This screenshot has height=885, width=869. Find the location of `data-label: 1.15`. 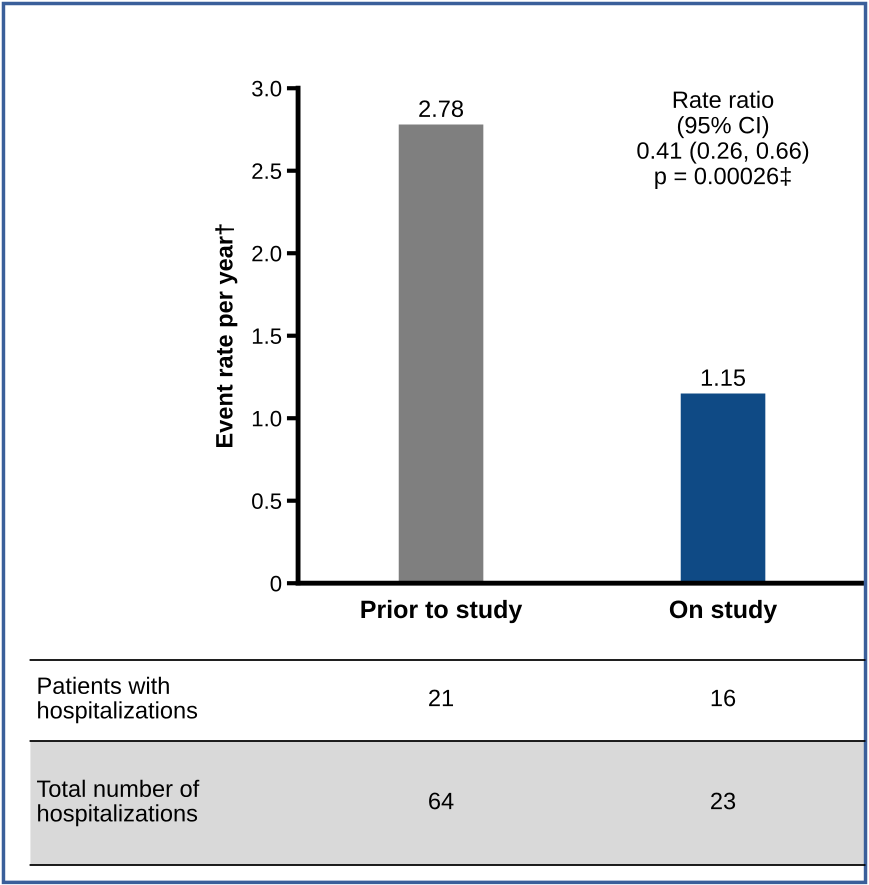

data-label: 1.15 is located at coordinates (724, 378).